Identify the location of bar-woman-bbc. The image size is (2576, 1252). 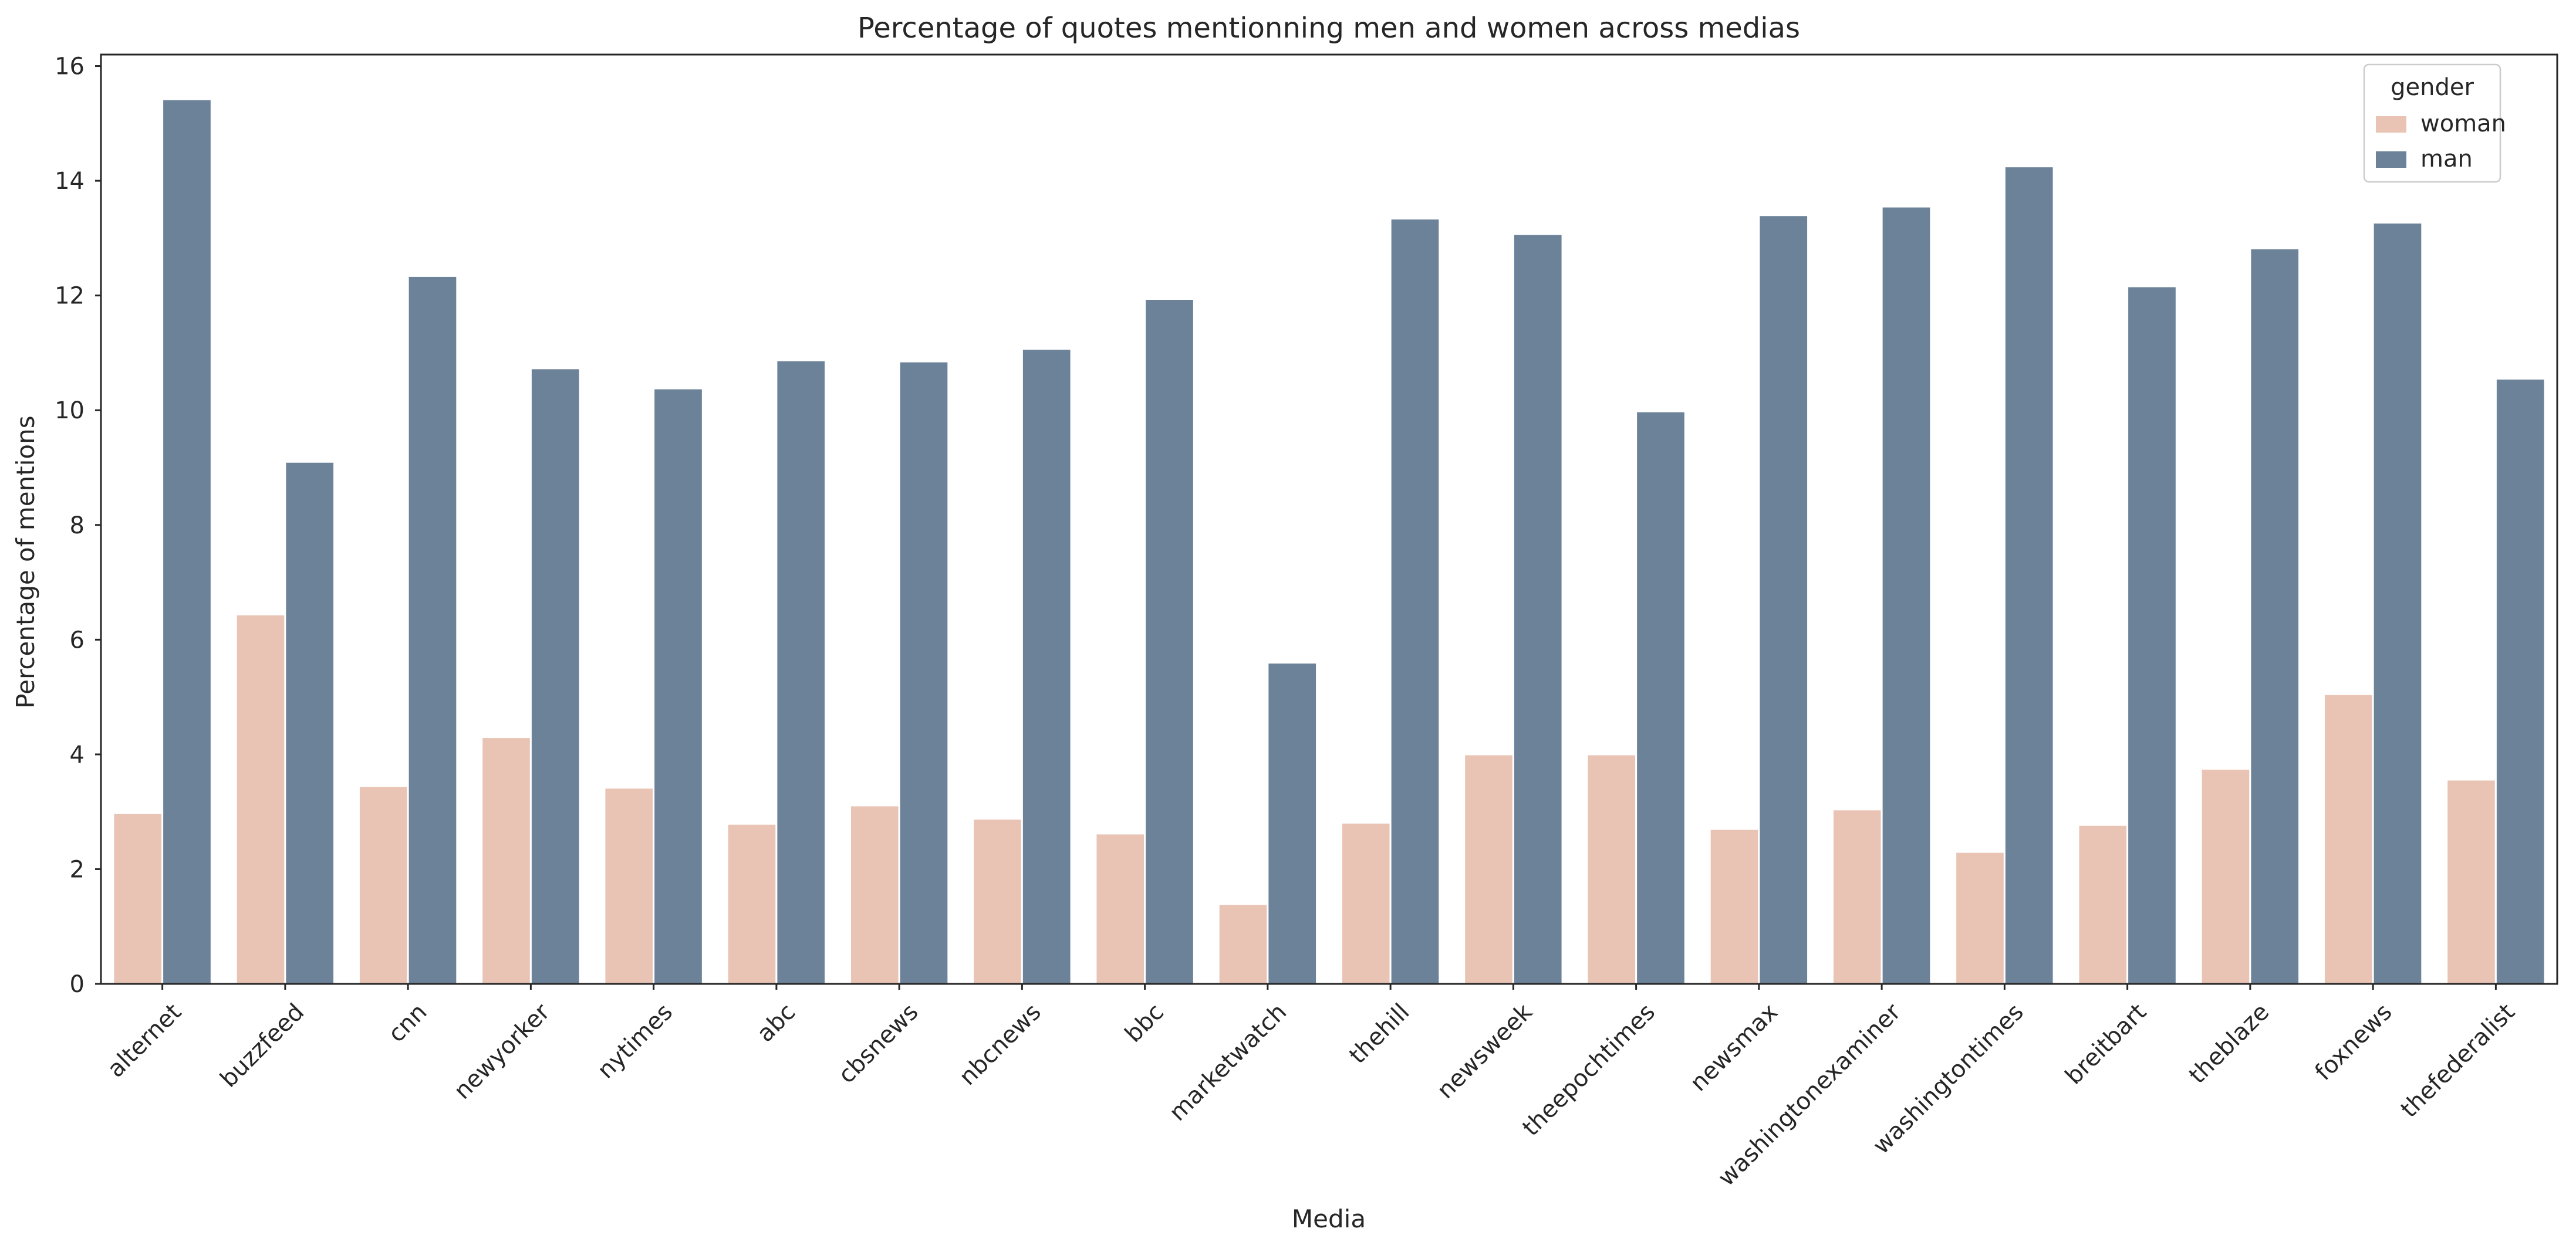
(1120, 909).